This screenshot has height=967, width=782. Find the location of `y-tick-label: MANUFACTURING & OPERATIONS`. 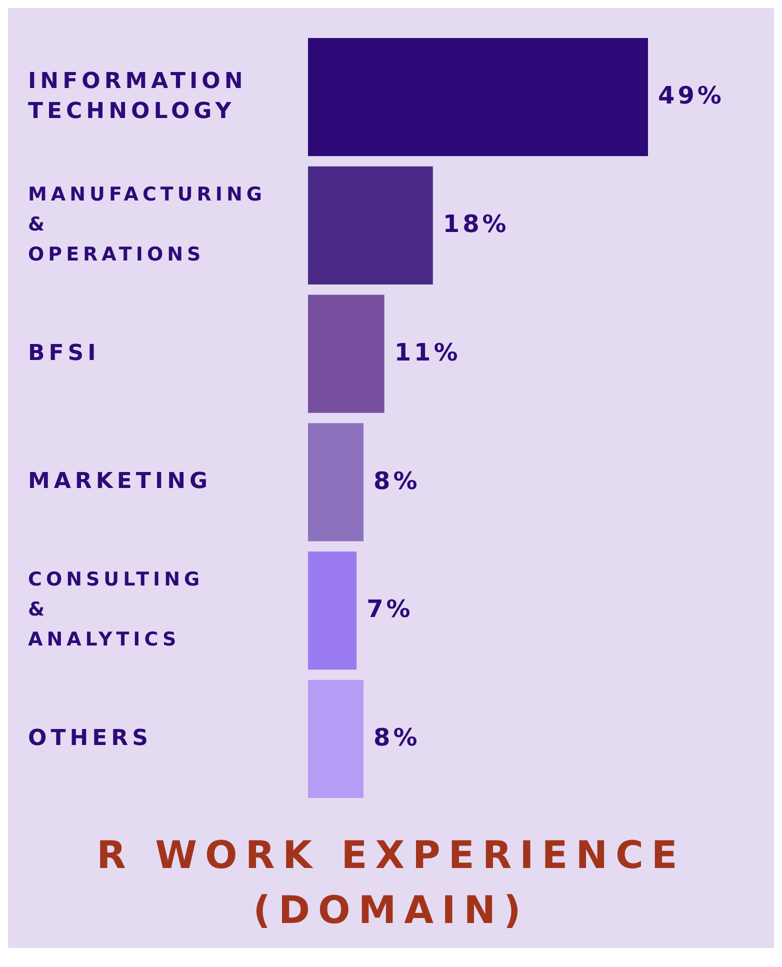

y-tick-label: MANUFACTURING & OPERATIONS is located at coordinates (147, 225).